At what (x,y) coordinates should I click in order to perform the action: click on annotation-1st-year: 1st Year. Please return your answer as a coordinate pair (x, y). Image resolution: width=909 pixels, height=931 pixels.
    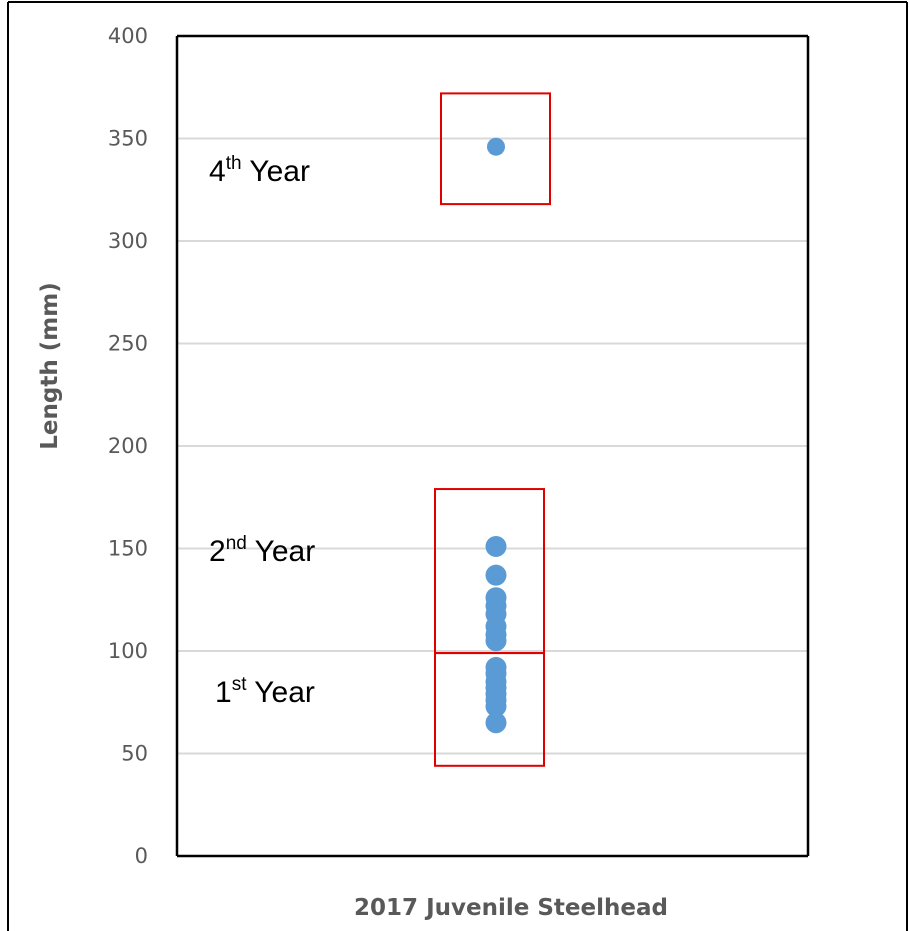
    Looking at the image, I should click on (265, 691).